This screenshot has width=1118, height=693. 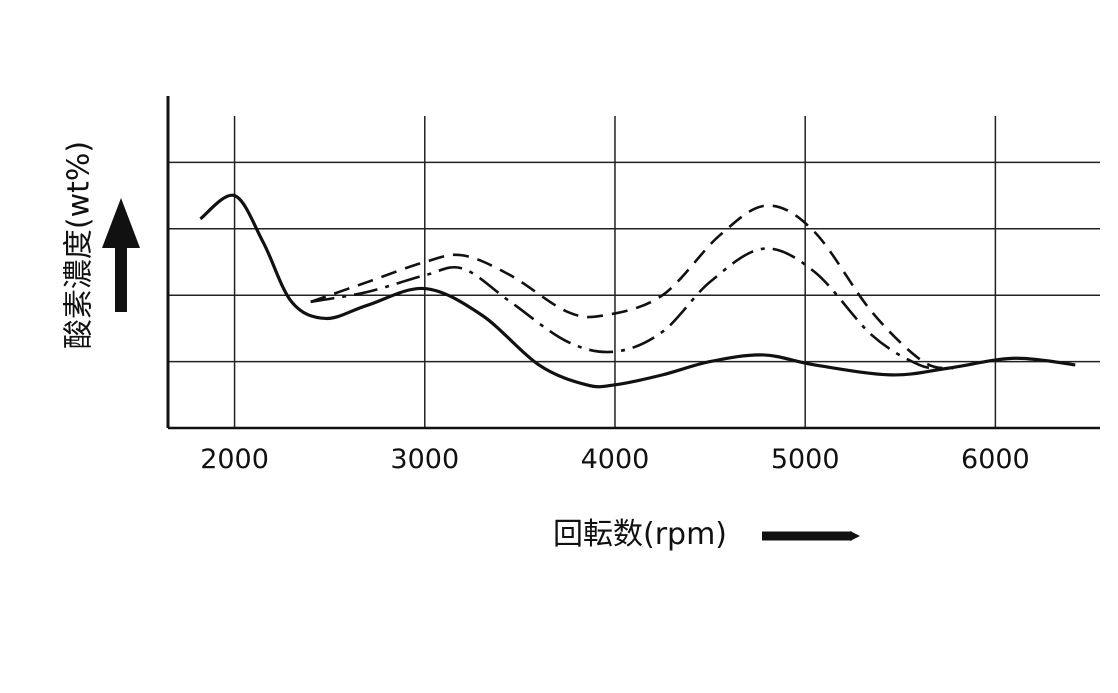 What do you see at coordinates (79, 245) in the screenshot?
I see `y-axis-title: 酸素濃度(wt%)` at bounding box center [79, 245].